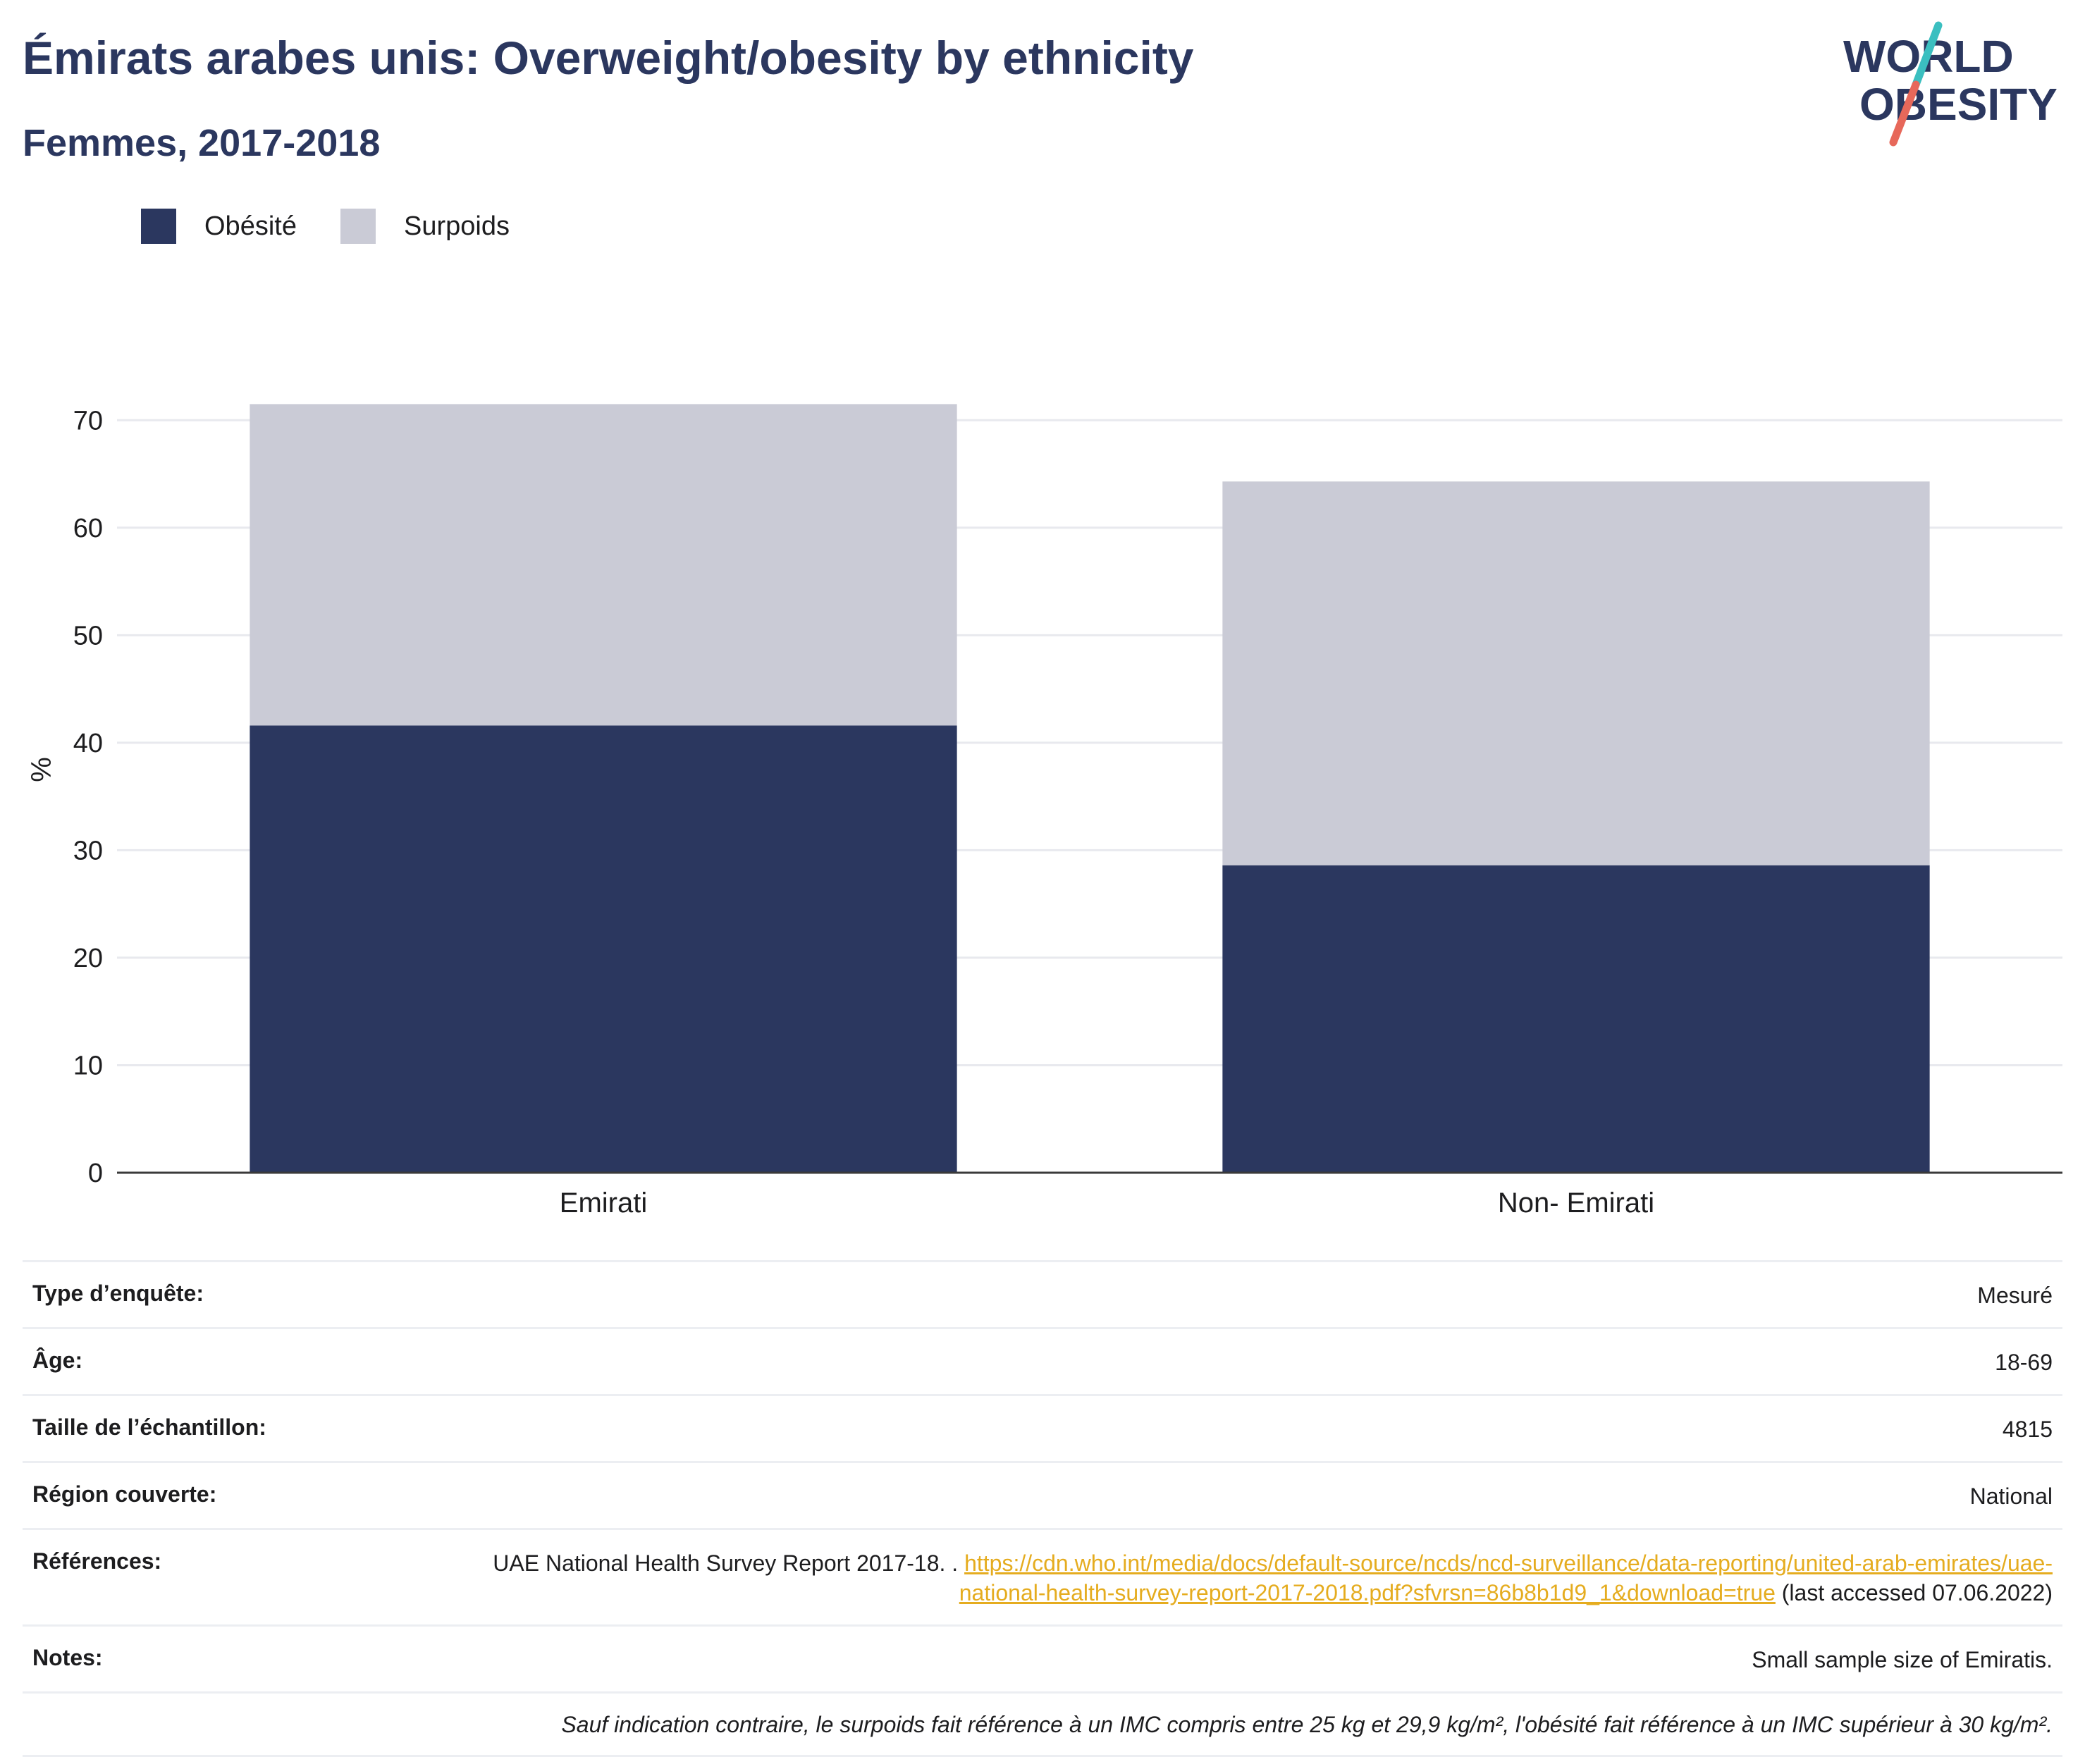  Describe the element at coordinates (456, 226) in the screenshot. I see `legend-label-overweight: Surpoids` at that location.